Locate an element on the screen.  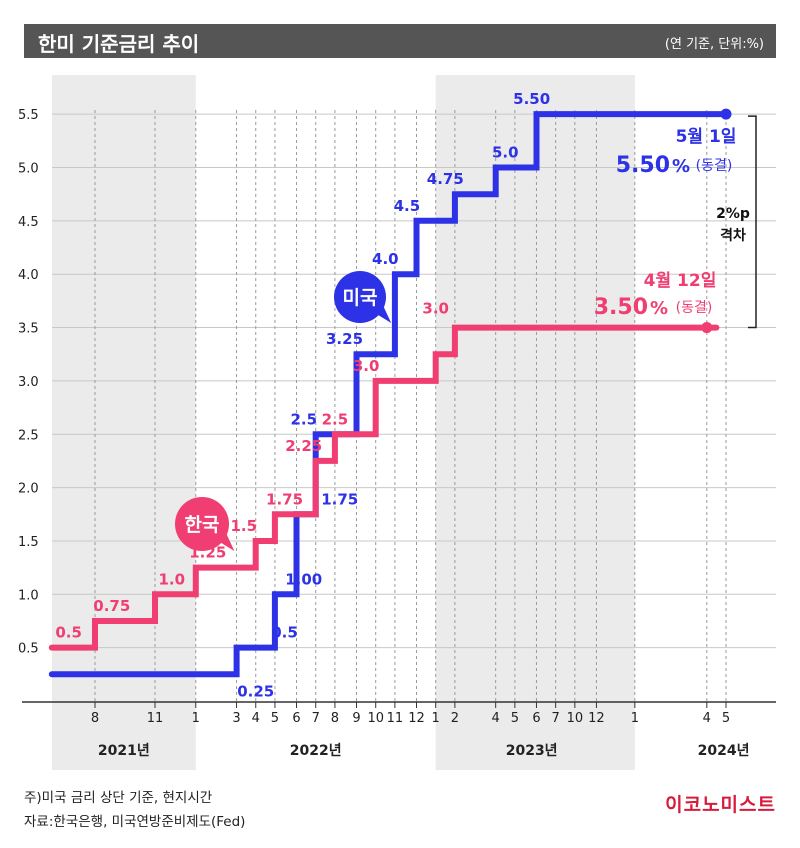
data-label-korea: 0.75 is located at coordinates (111, 606).